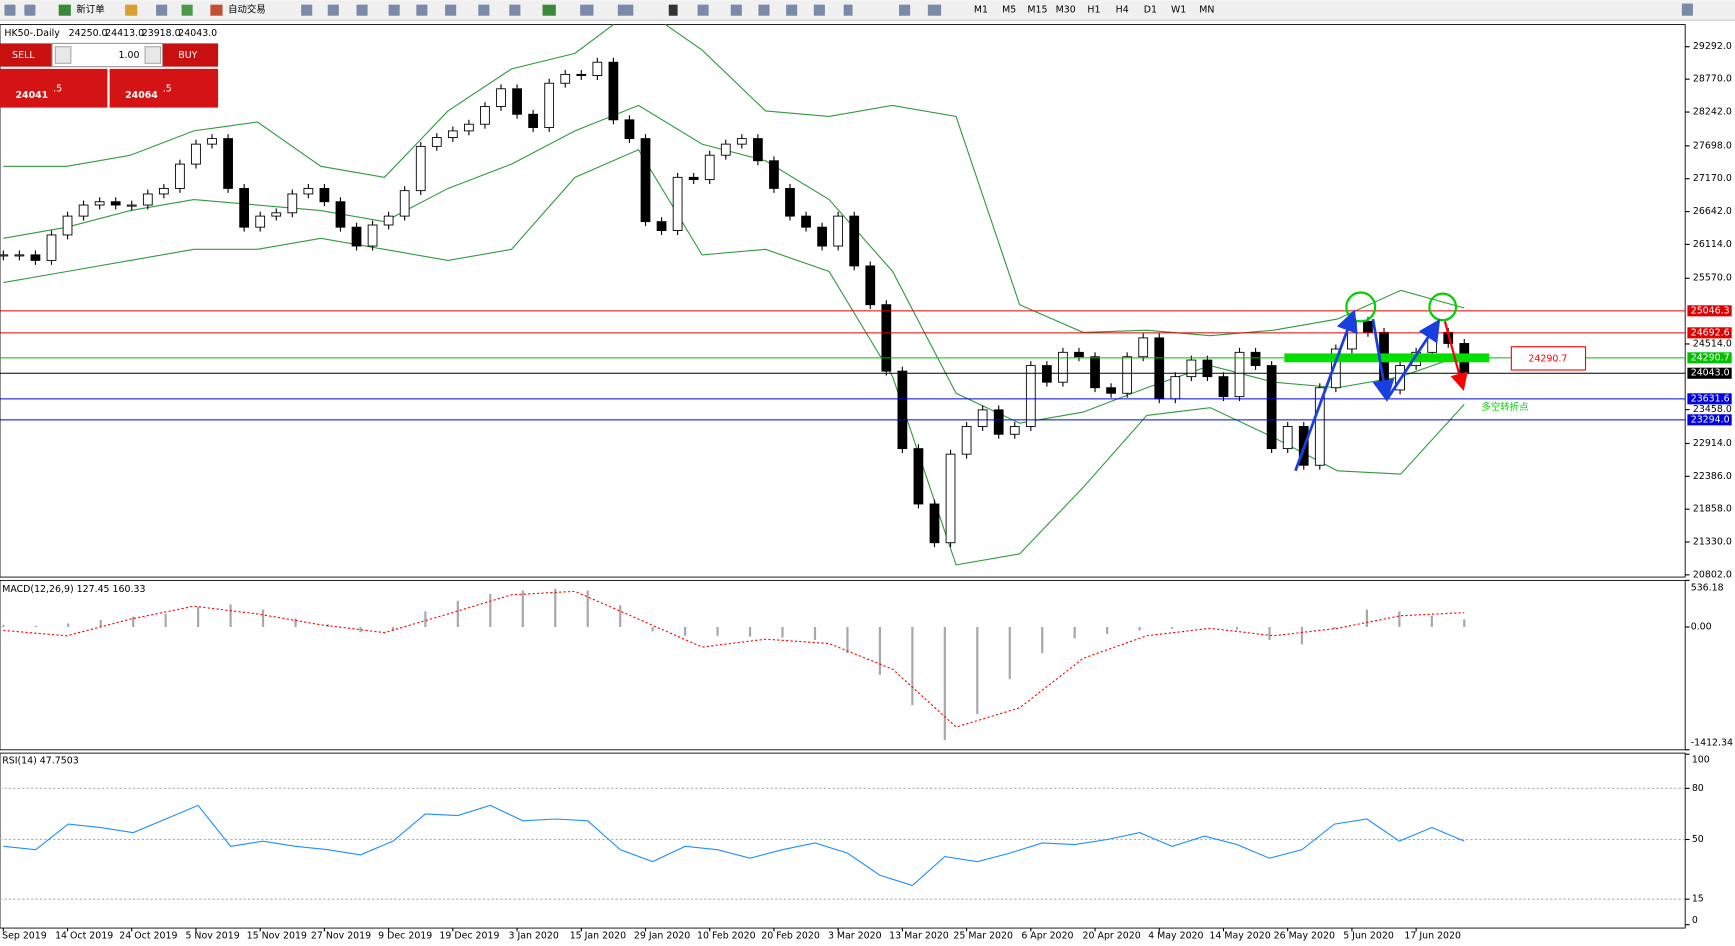 This screenshot has height=946, width=1735. What do you see at coordinates (1066, 10) in the screenshot?
I see `timeframe-button: M30` at bounding box center [1066, 10].